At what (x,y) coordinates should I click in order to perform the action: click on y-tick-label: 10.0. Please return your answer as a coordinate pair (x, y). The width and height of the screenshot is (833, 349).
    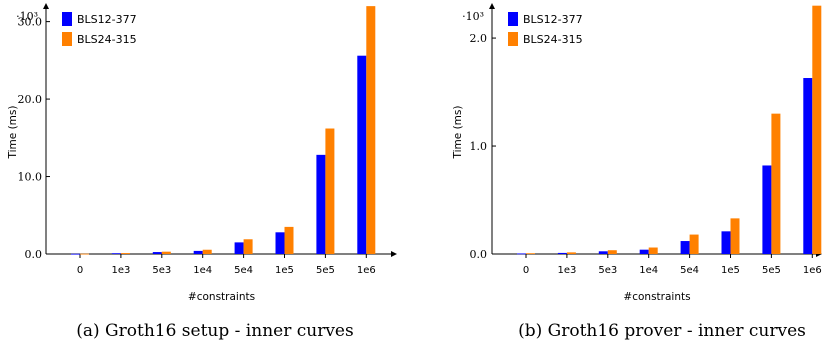
    Looking at the image, I should click on (30, 177).